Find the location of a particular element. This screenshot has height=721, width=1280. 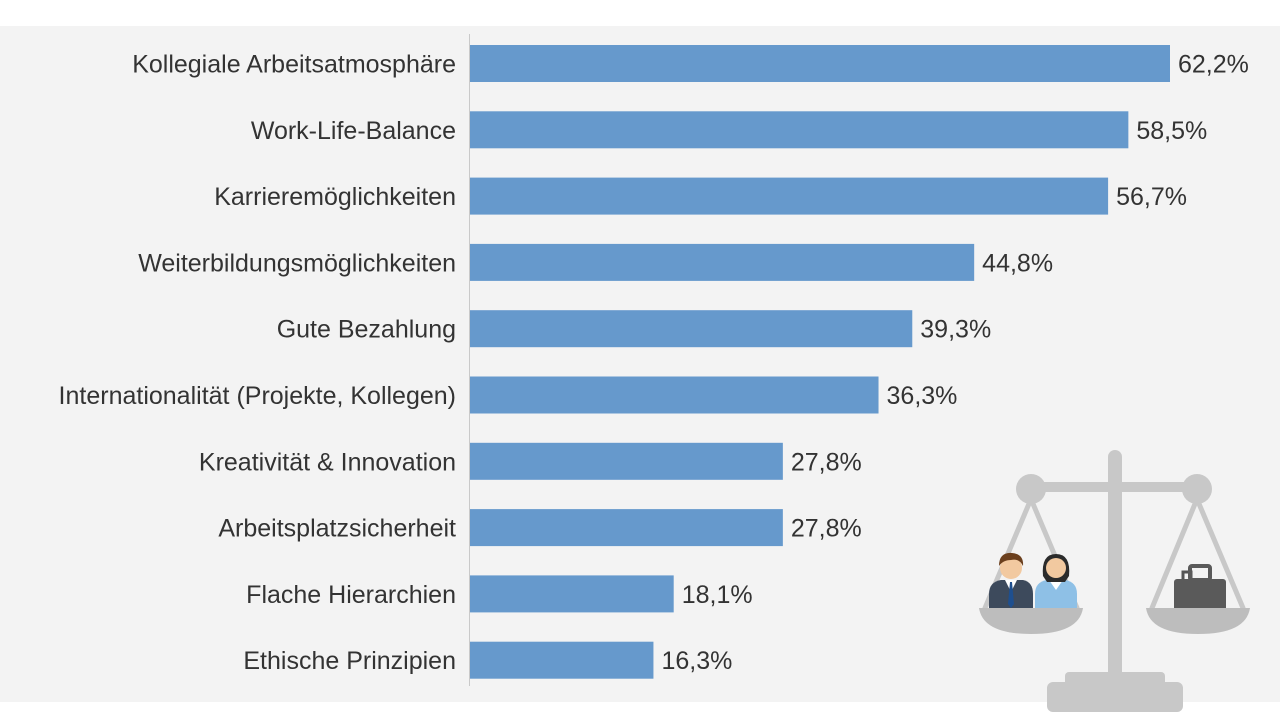

value-label: 62,2% is located at coordinates (1213, 65).